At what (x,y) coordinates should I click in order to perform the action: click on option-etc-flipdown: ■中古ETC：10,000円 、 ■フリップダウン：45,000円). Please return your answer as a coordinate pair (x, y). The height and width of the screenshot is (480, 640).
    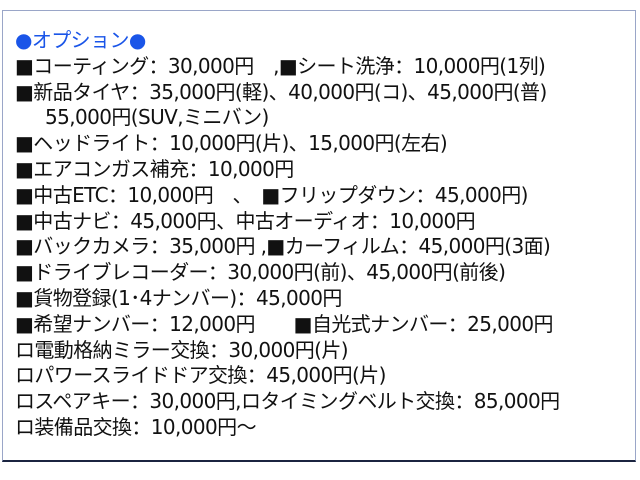
    Looking at the image, I should click on (271, 194).